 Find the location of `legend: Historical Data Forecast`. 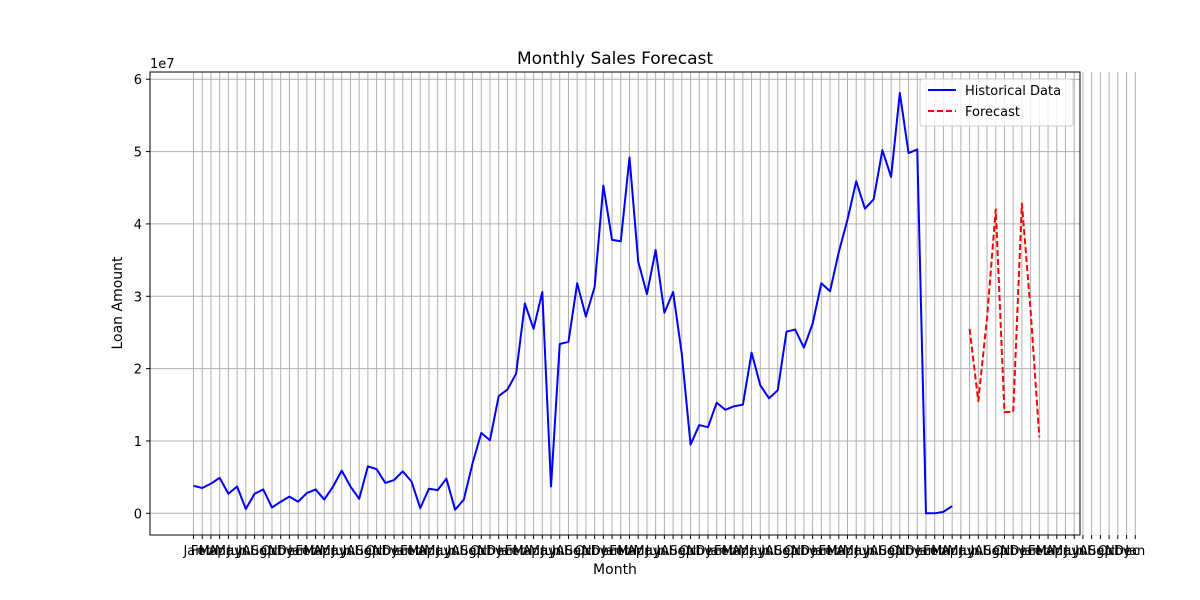

legend: Historical Data Forecast is located at coordinates (996, 102).